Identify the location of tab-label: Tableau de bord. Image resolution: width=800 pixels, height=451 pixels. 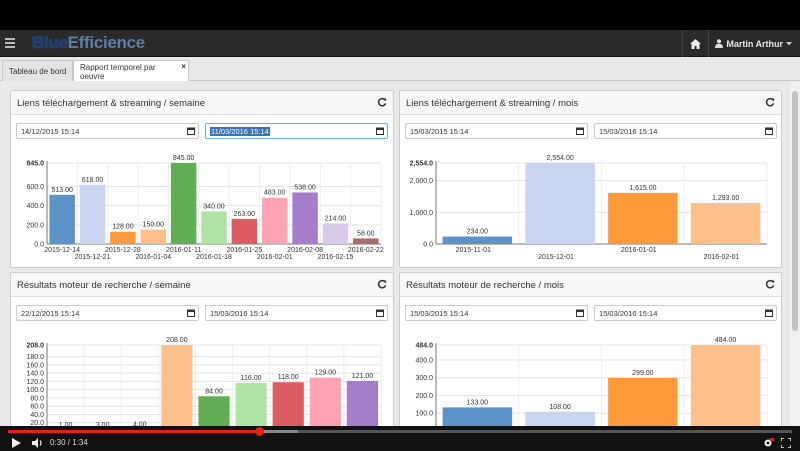
(38, 71).